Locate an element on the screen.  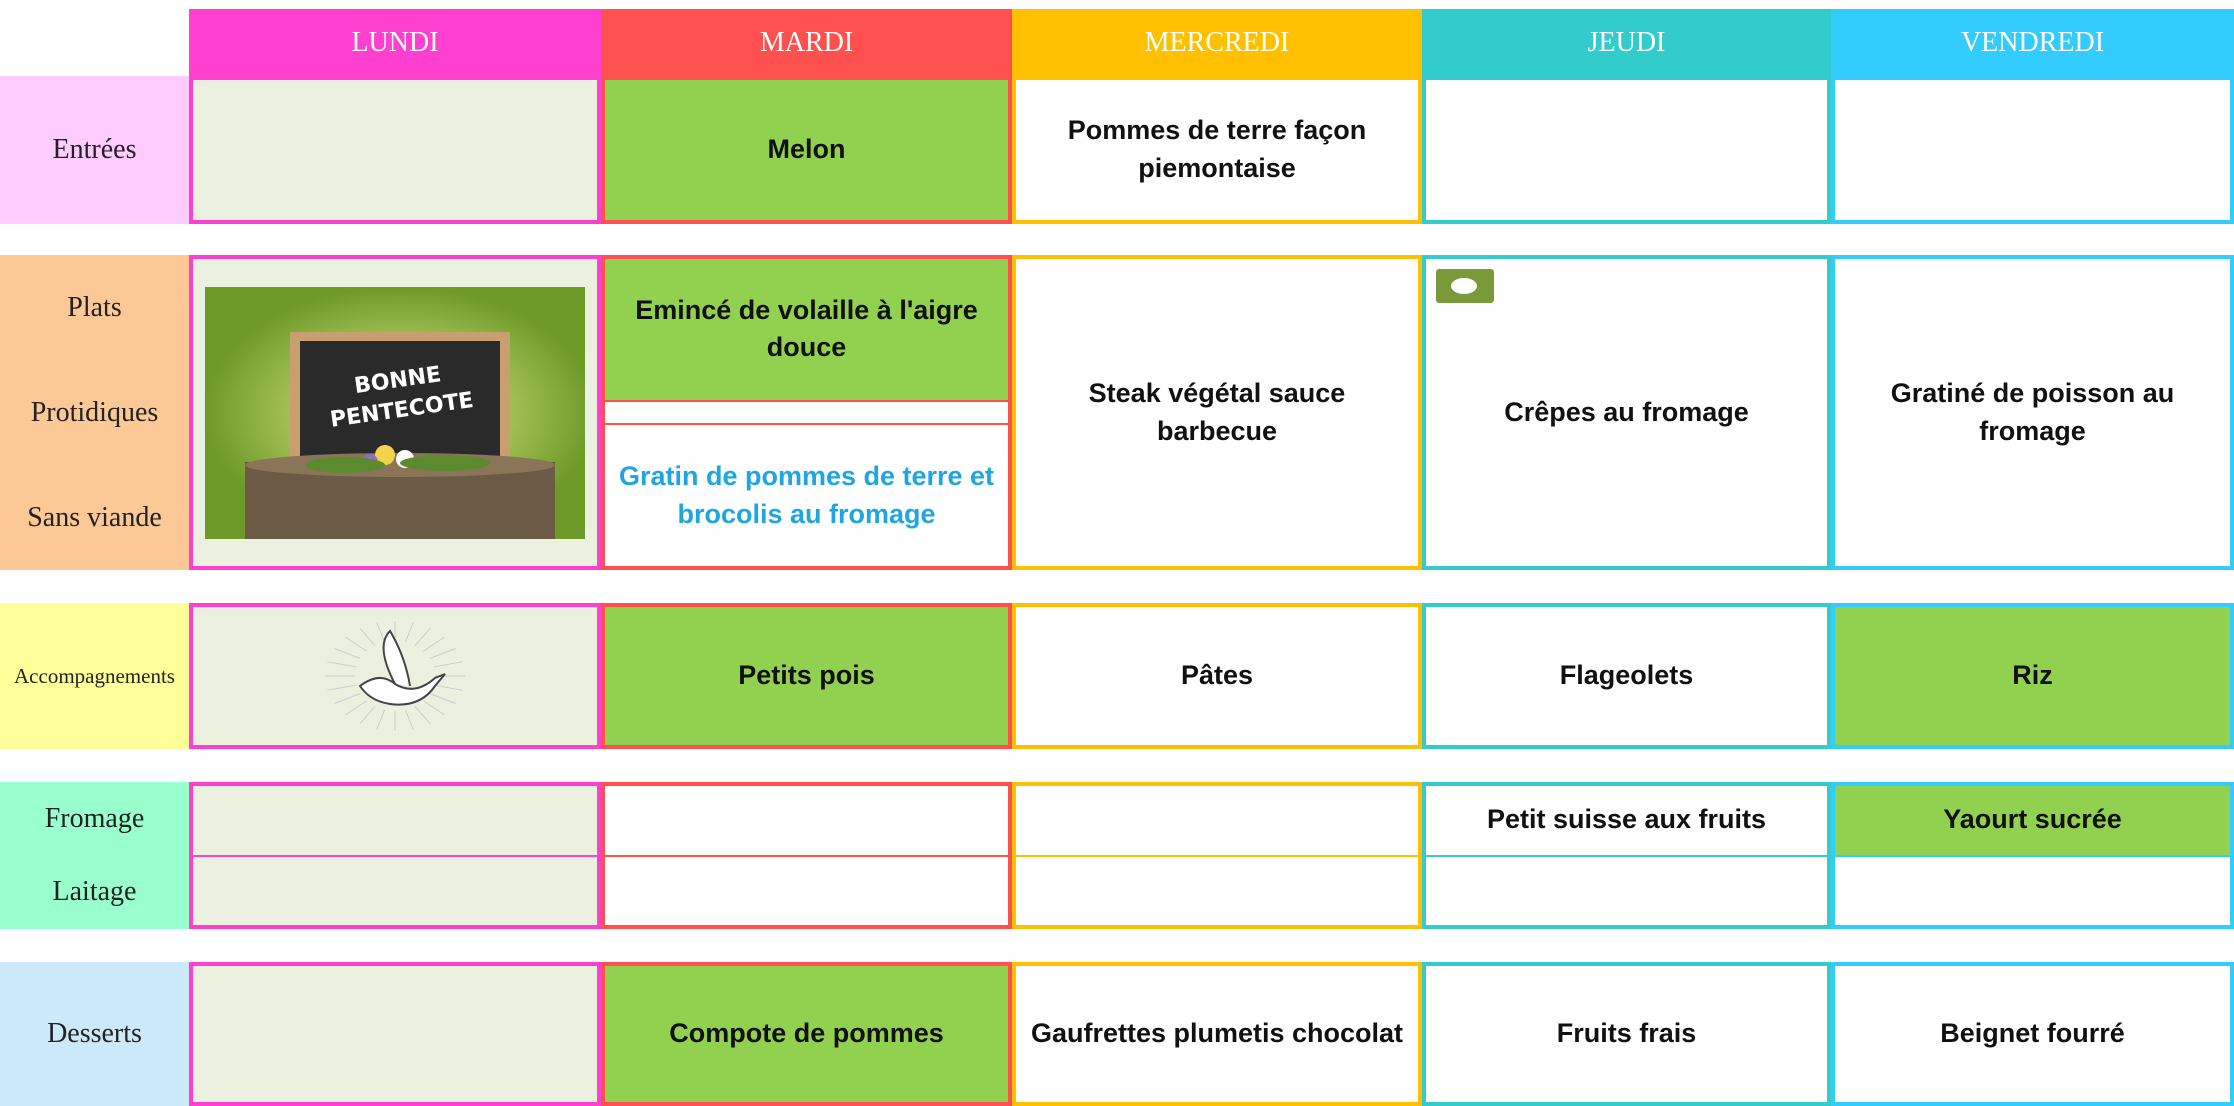
dish-name: Petits pois is located at coordinates (806, 675).